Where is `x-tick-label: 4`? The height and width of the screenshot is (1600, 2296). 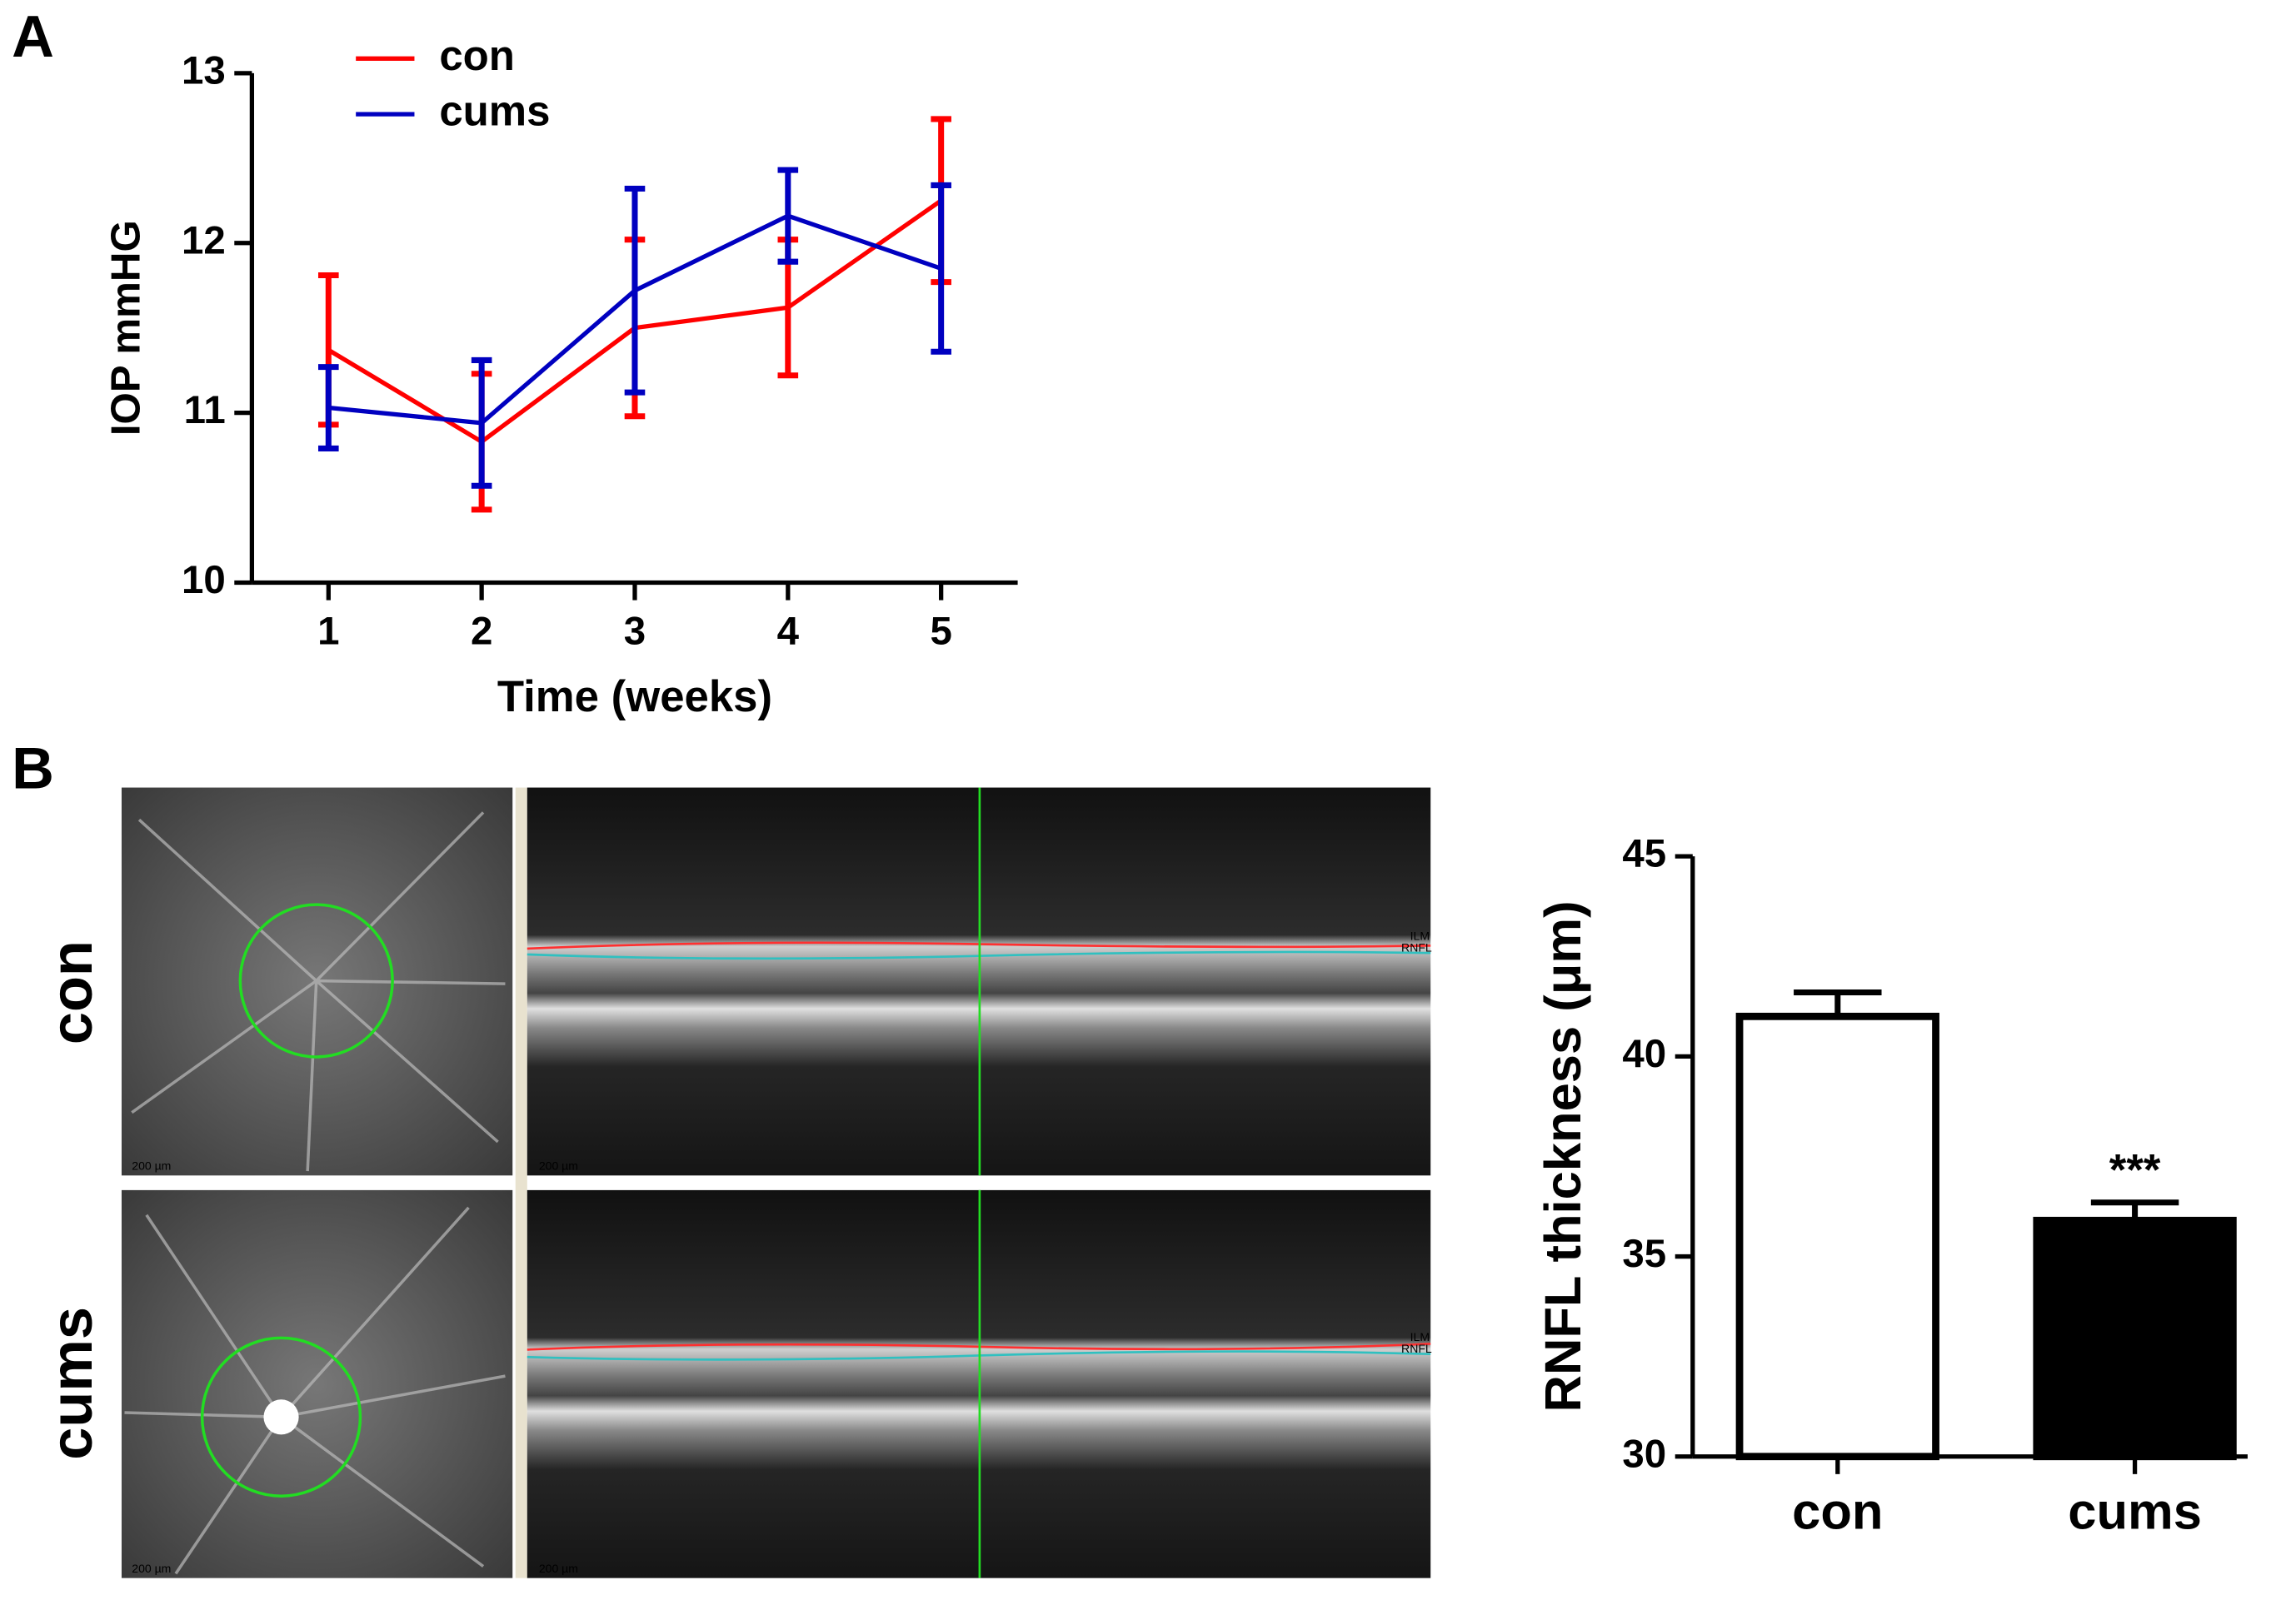
x-tick-label: 4 is located at coordinates (788, 632).